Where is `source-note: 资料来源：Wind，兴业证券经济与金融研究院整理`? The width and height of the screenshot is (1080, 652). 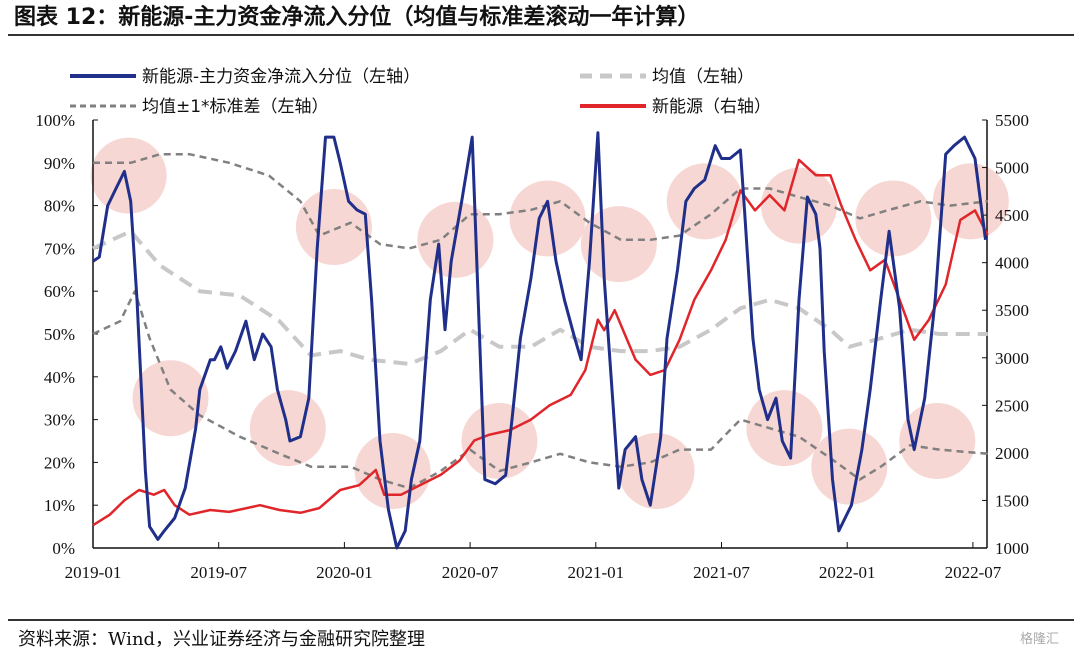
source-note: 资料来源：Wind，兴业证券经济与金融研究院整理 is located at coordinates (221, 639).